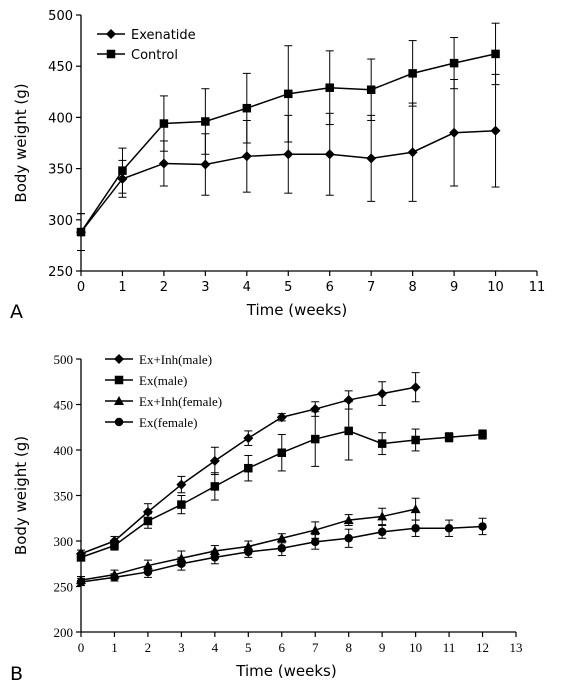  Describe the element at coordinates (175, 359) in the screenshot. I see `panel-b-legend-label: Ex+Inh(male)` at that location.